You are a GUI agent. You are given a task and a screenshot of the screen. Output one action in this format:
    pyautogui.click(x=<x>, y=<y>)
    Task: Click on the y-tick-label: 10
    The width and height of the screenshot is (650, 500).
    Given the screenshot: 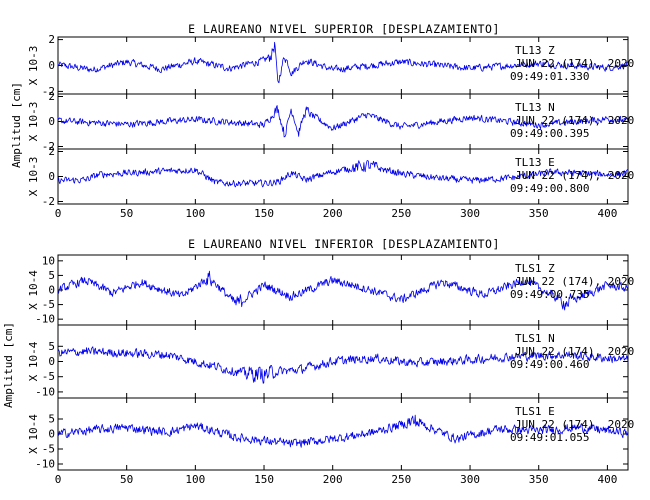 What is the action you would take?
    pyautogui.click(x=48, y=260)
    